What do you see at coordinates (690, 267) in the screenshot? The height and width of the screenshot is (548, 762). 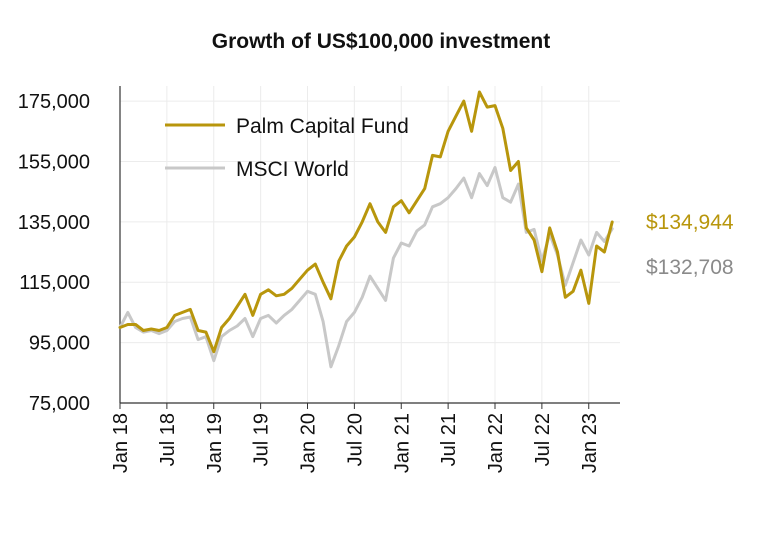 I see `final-value-msci-world: $132,708` at bounding box center [690, 267].